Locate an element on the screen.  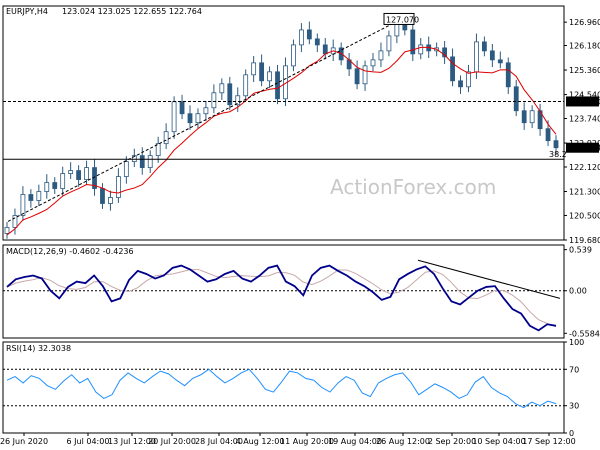
rsi-y-tick-label: 100 is located at coordinates (576, 342).